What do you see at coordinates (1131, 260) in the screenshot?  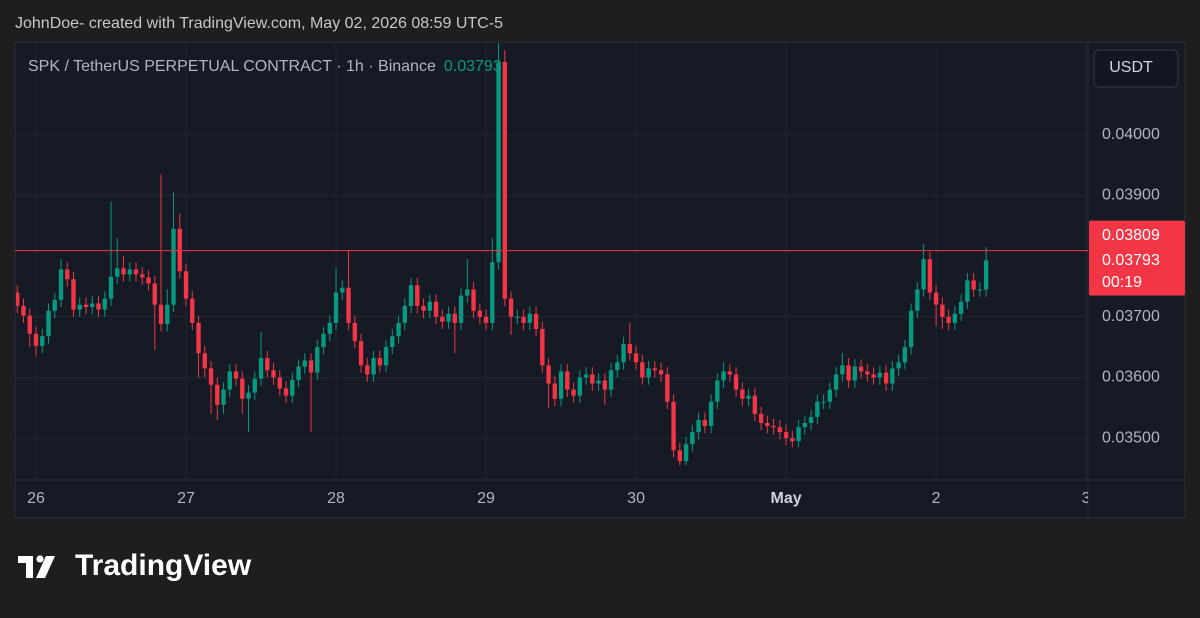 I see `last-price-label: 0.03793` at bounding box center [1131, 260].